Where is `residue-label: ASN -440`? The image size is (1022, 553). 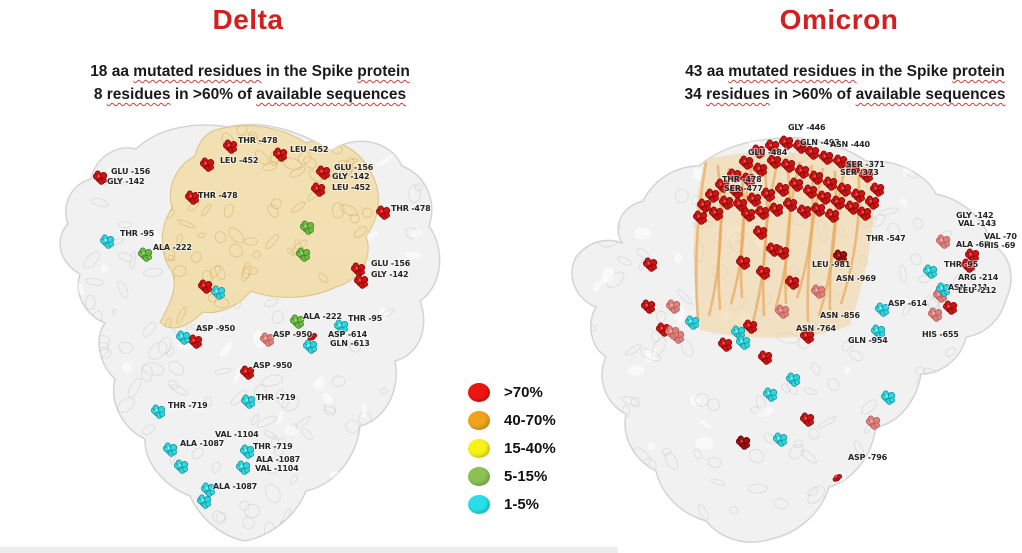 residue-label: ASN -440 is located at coordinates (850, 144).